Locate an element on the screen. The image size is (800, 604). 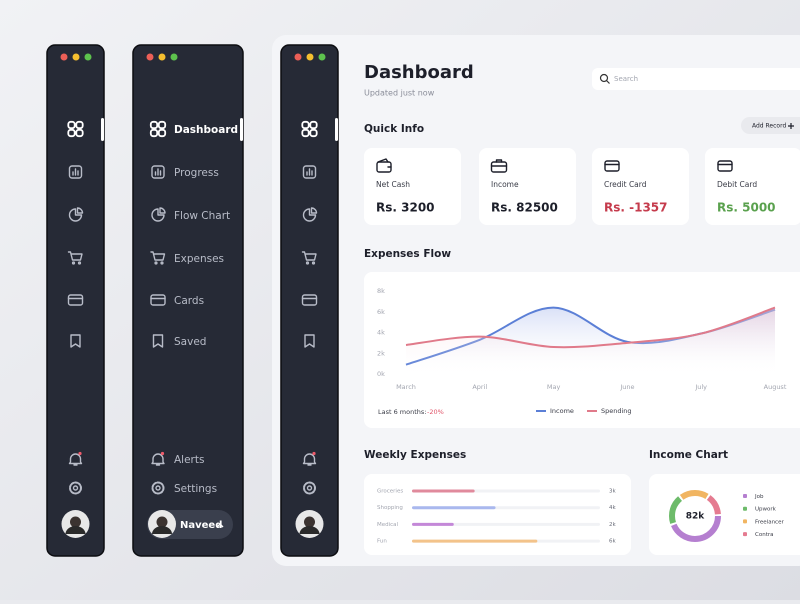
nav-label: Saved is located at coordinates (190, 342).